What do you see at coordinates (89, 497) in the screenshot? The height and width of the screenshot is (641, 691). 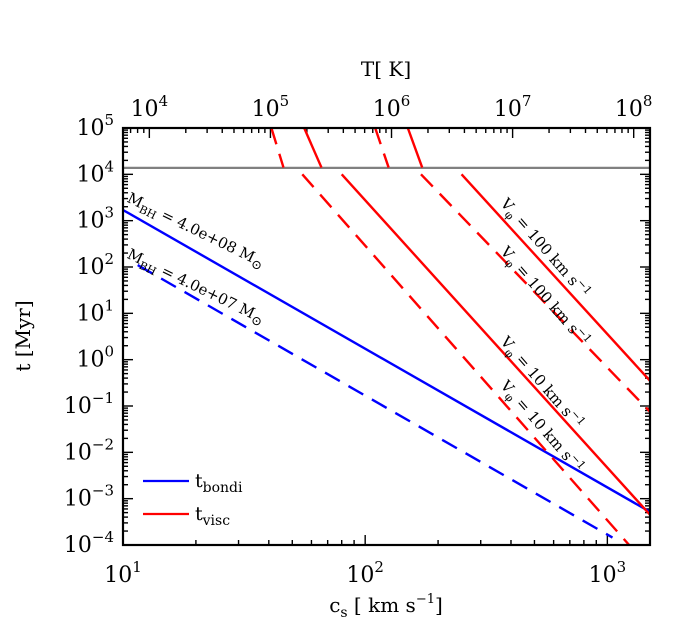 I see `y-tick-label: 10⁻³` at bounding box center [89, 497].